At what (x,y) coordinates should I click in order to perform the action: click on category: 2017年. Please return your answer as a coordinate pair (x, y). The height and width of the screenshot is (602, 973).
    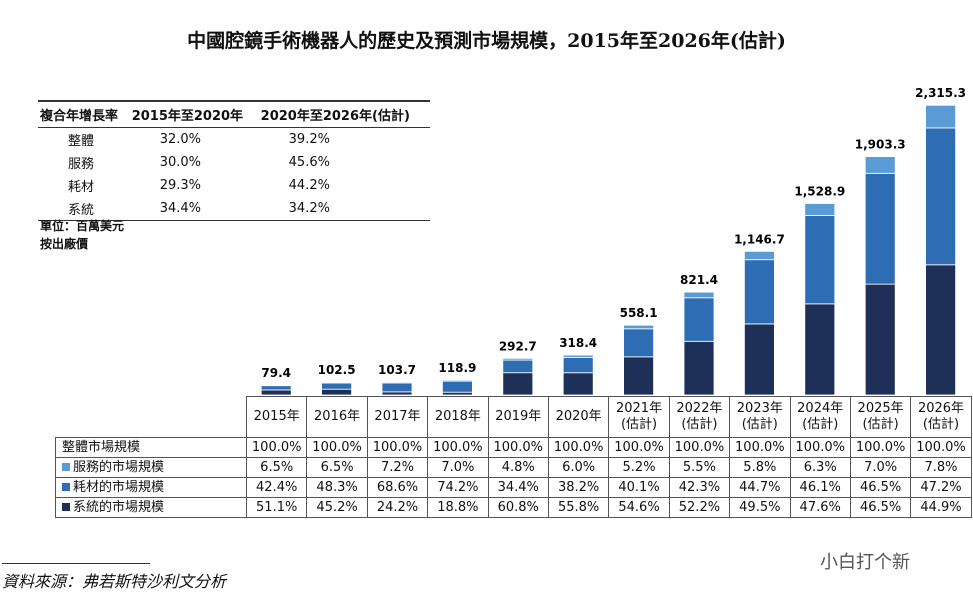
    Looking at the image, I should click on (397, 417).